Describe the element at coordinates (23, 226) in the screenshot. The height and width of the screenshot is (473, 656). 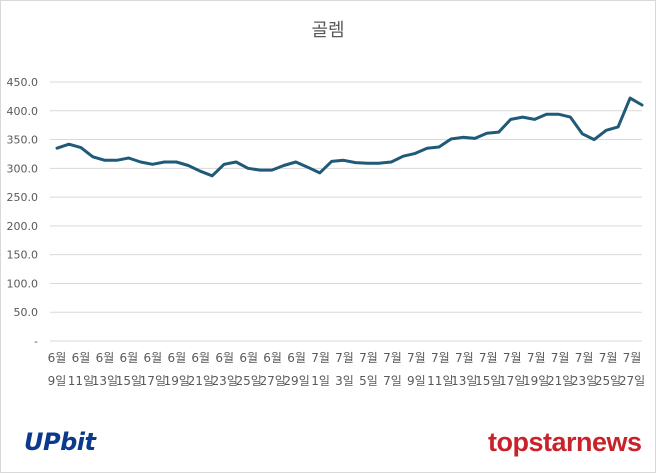
I see `y-tick-label: 200.0` at that location.